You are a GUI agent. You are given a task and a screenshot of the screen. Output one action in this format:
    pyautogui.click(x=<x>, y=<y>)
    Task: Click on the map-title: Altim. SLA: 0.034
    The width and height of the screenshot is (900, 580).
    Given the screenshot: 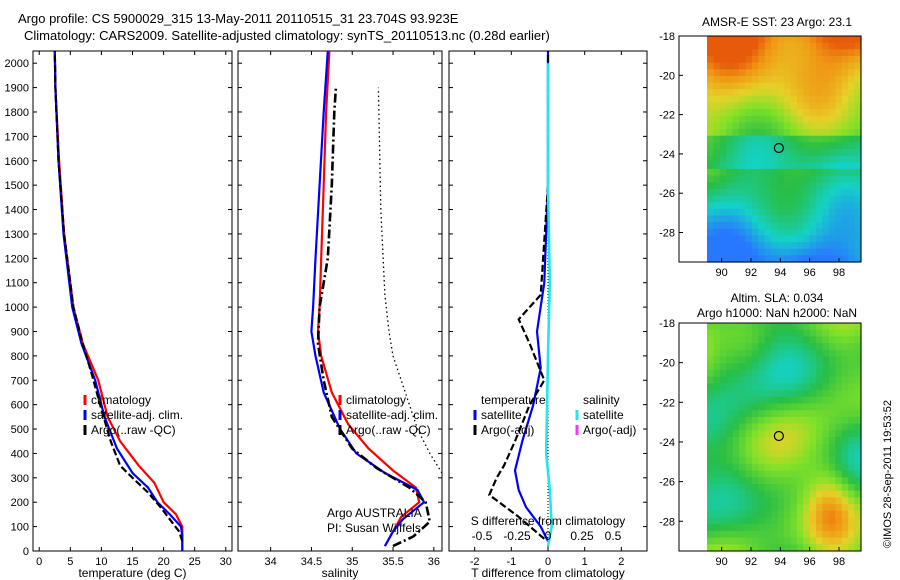 What is the action you would take?
    pyautogui.click(x=777, y=298)
    